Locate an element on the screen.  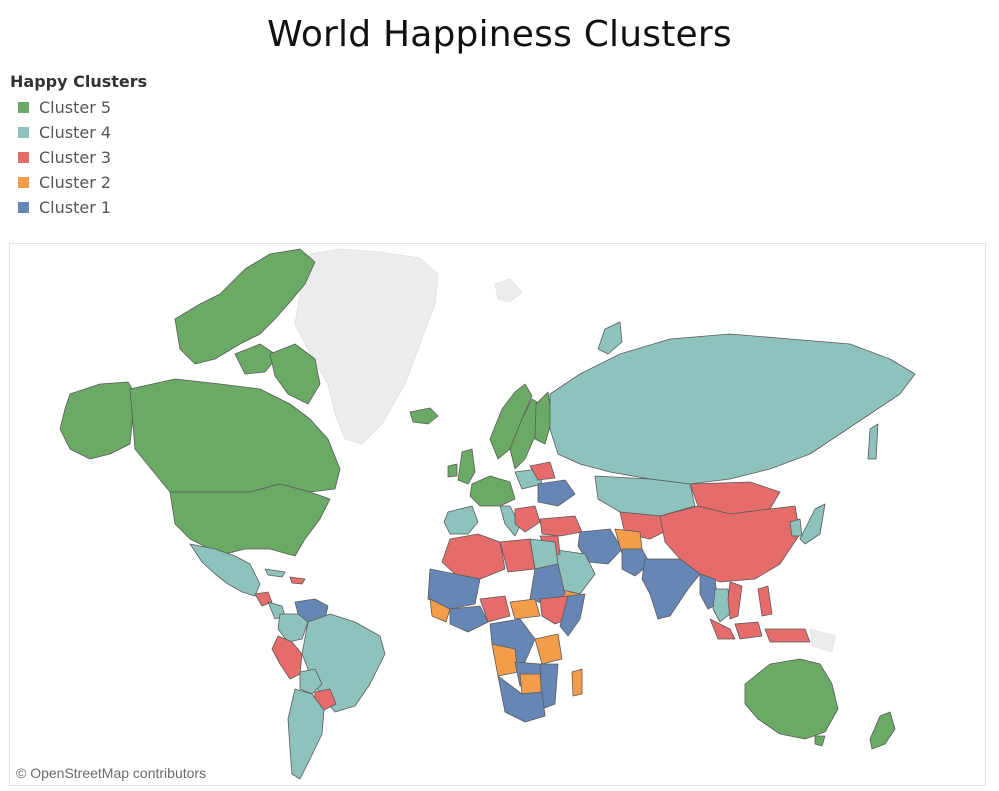
region-somalia is located at coordinates (572, 615).